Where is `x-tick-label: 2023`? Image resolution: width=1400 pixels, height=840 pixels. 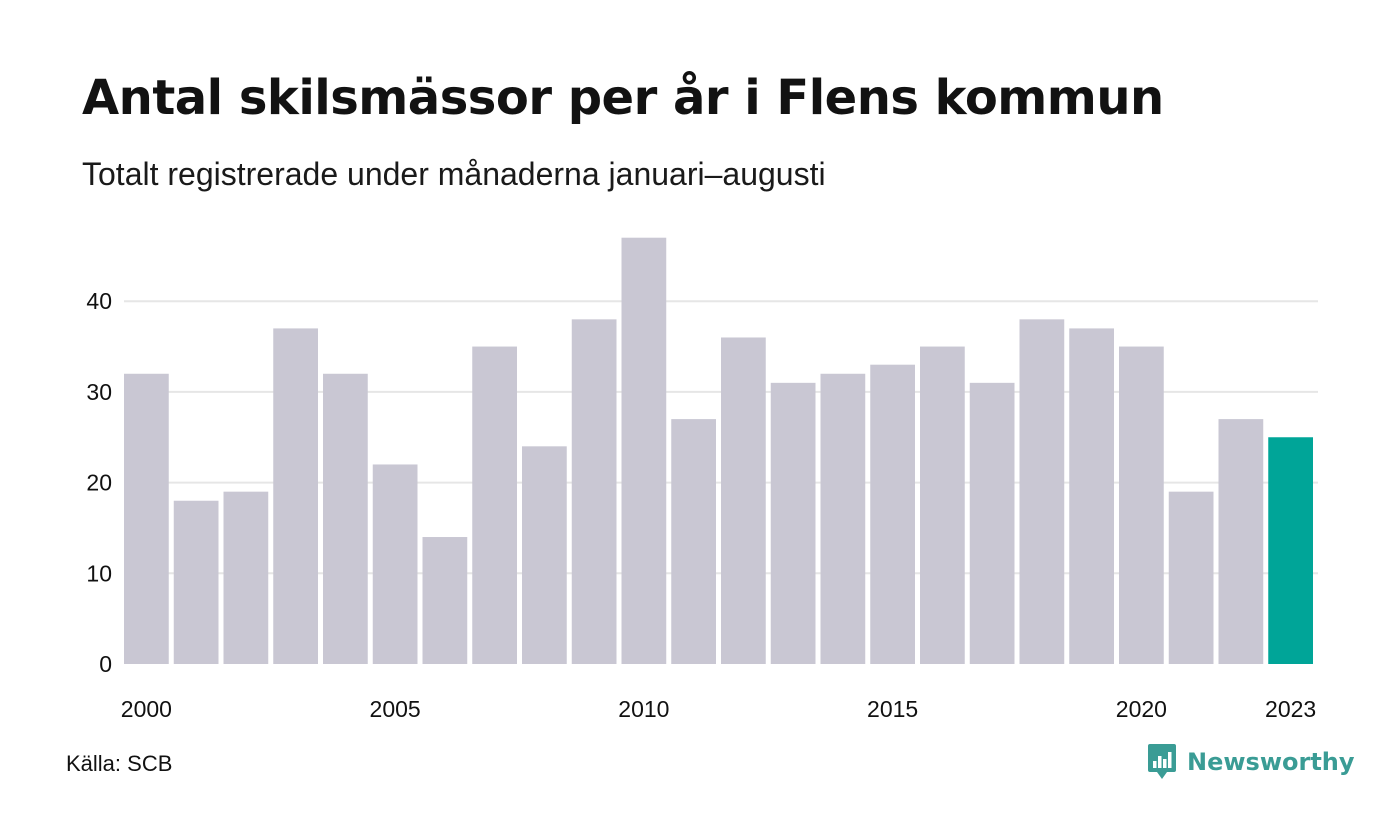 x-tick-label: 2023 is located at coordinates (1290, 709).